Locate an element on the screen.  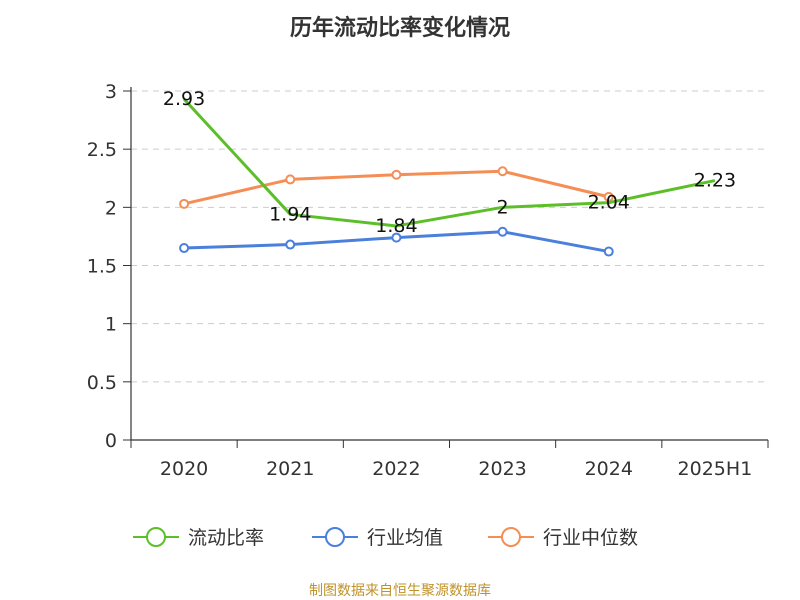
data-label: 2.93 is located at coordinates (184, 99).